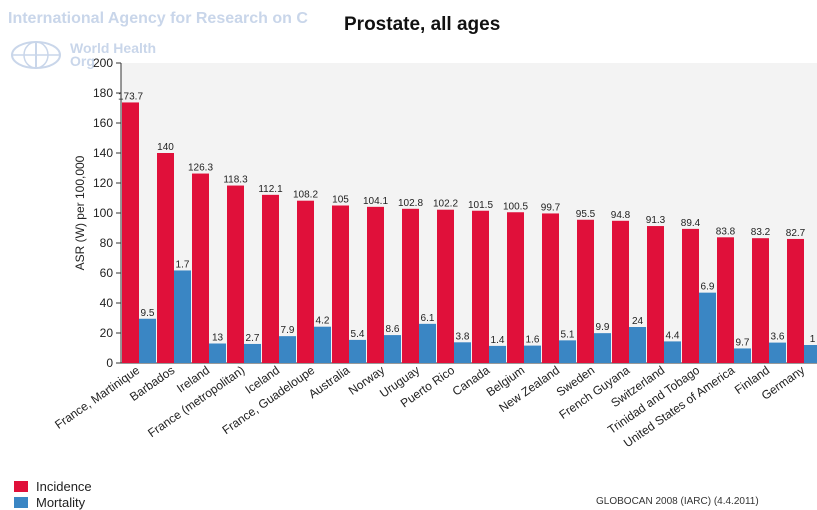  I want to click on bar-mortality-australia, so click(357, 351).